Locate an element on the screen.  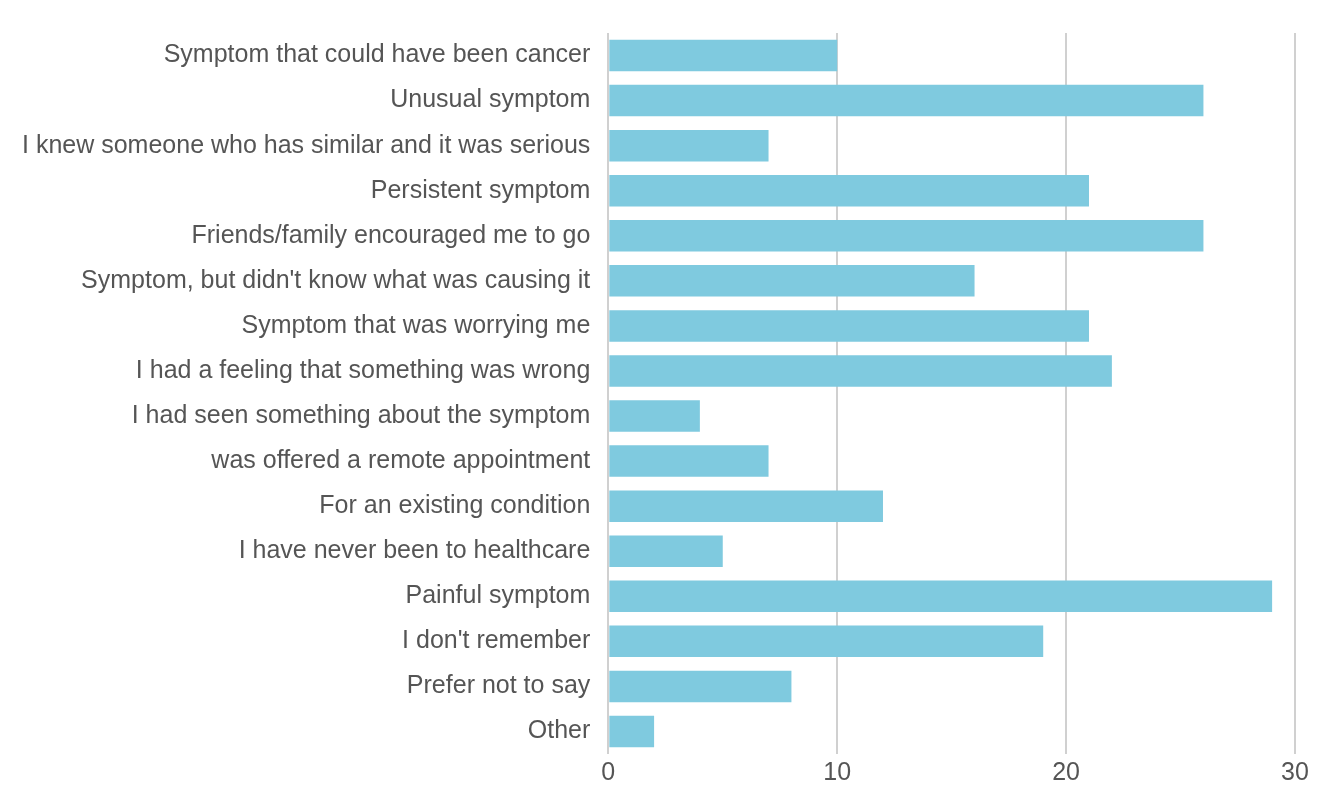
y-tick-label: Unusual symptom is located at coordinates (490, 98).